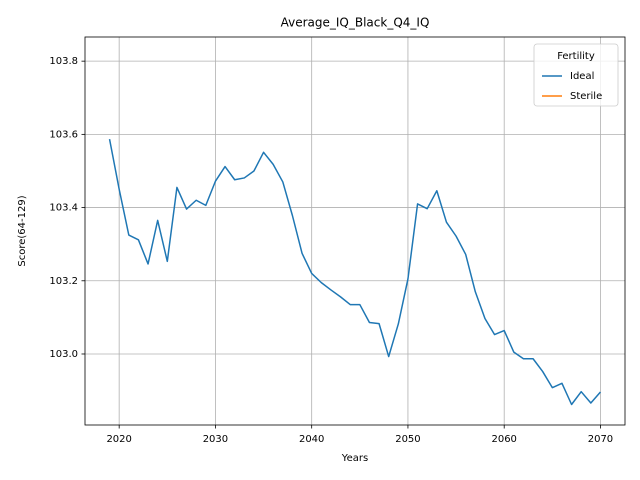  Describe the element at coordinates (63, 208) in the screenshot. I see `y-tick-label: 103.4` at that location.